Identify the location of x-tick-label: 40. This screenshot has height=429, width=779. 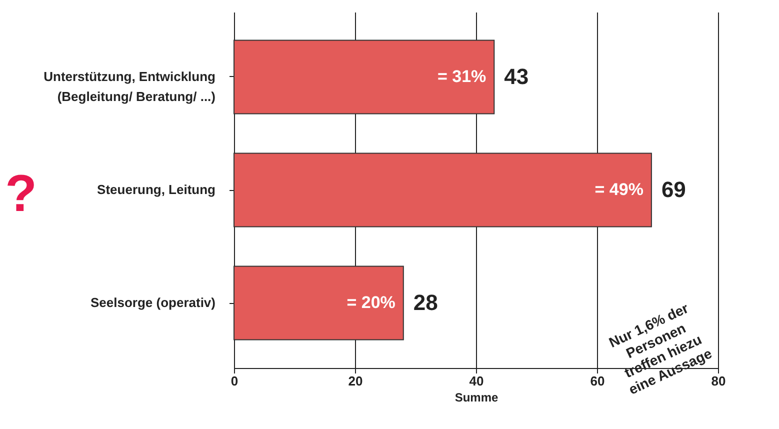
(476, 381).